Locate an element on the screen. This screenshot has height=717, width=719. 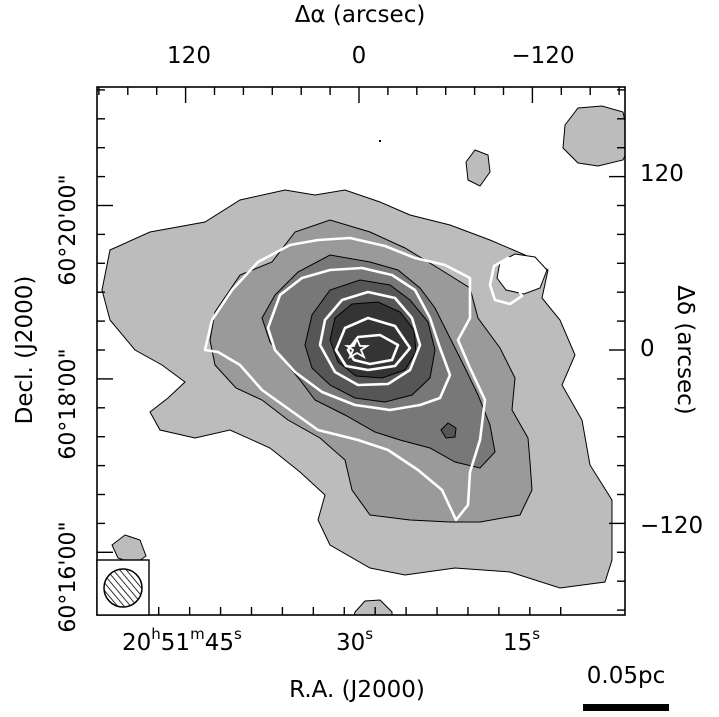
contour-blob-top is located at coordinates (478, 168).